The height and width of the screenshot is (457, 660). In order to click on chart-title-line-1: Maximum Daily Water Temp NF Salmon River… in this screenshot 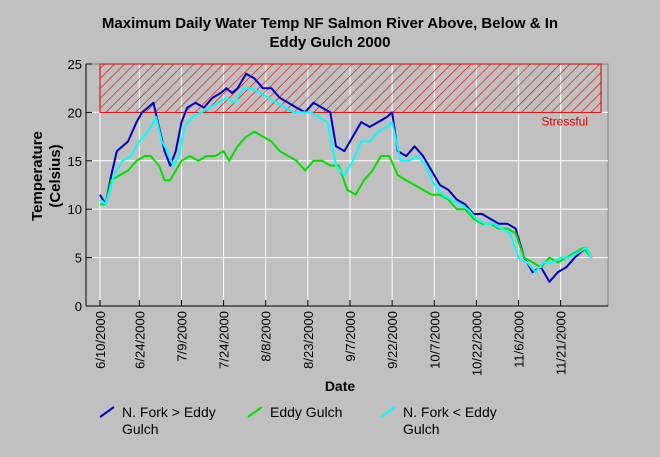, I will do `click(330, 23)`.